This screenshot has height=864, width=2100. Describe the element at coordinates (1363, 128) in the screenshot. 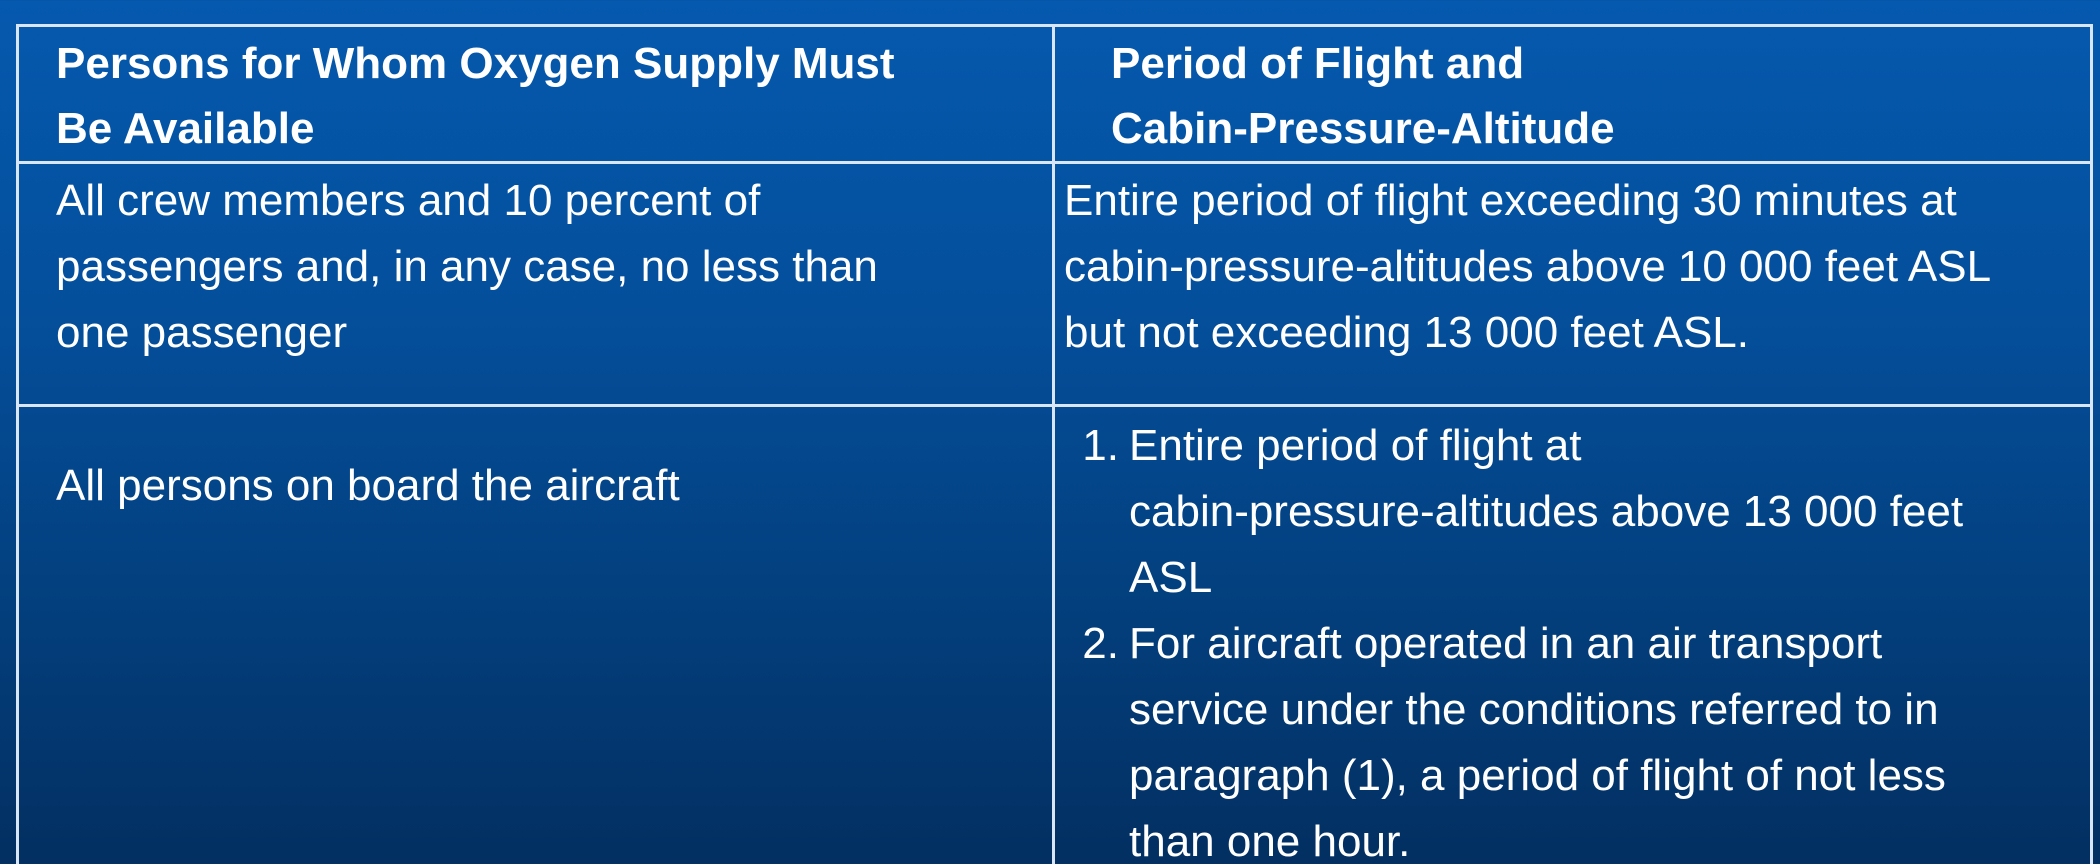

I see `header-period-line-2: Cabin-Pressure-Altitude` at that location.